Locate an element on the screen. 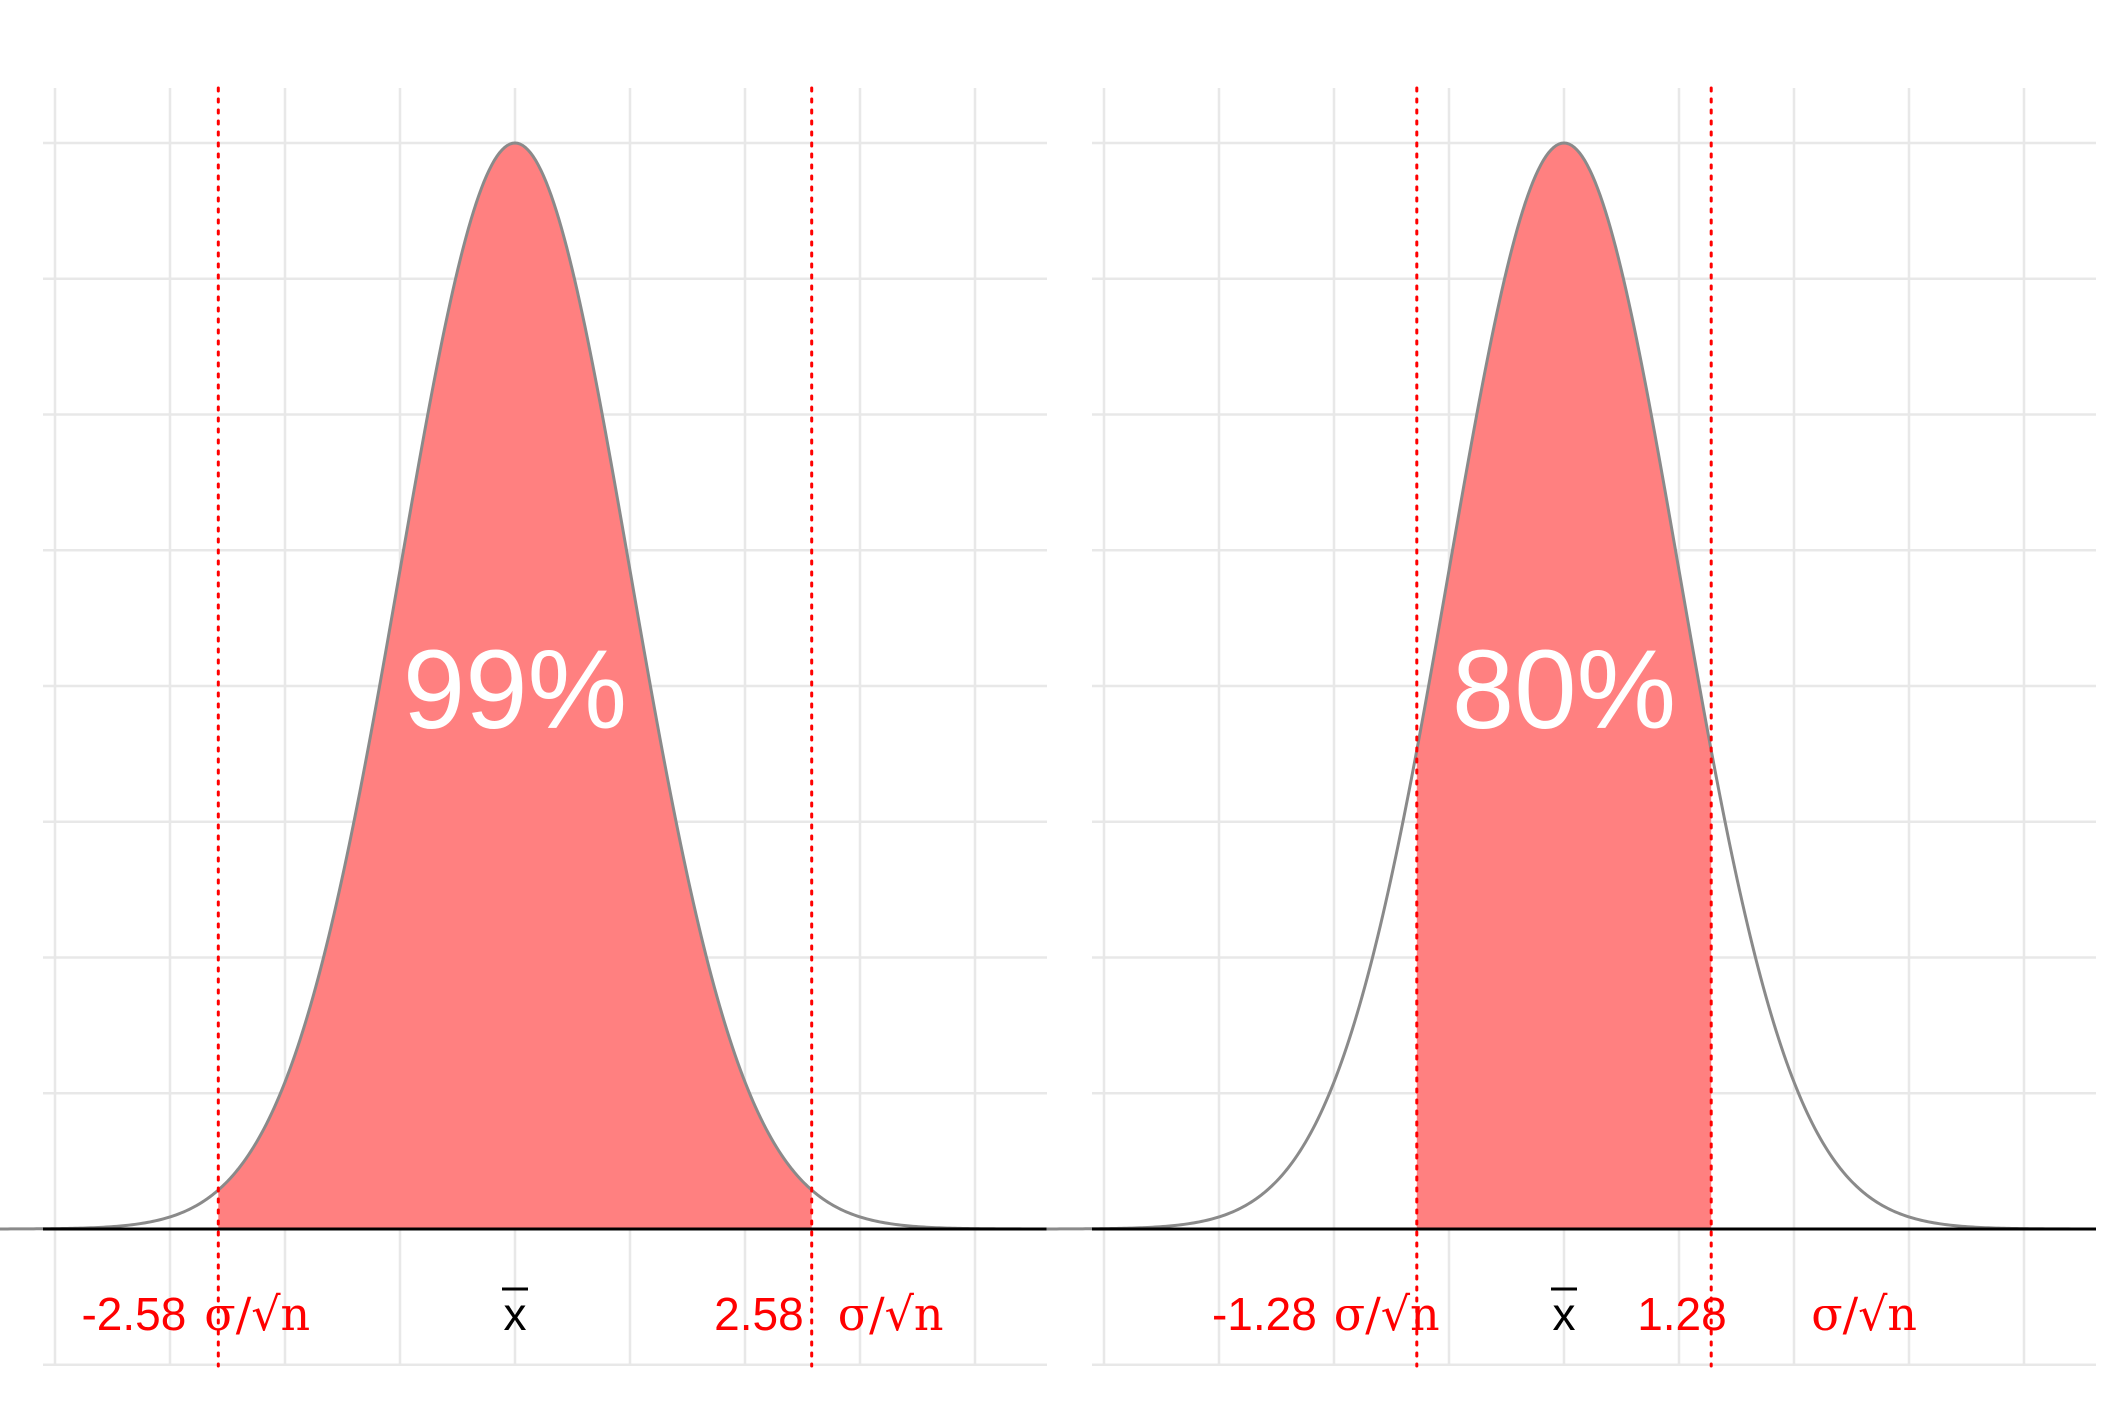  lower-sigma-label-left: σ/√n is located at coordinates (257, 1314).